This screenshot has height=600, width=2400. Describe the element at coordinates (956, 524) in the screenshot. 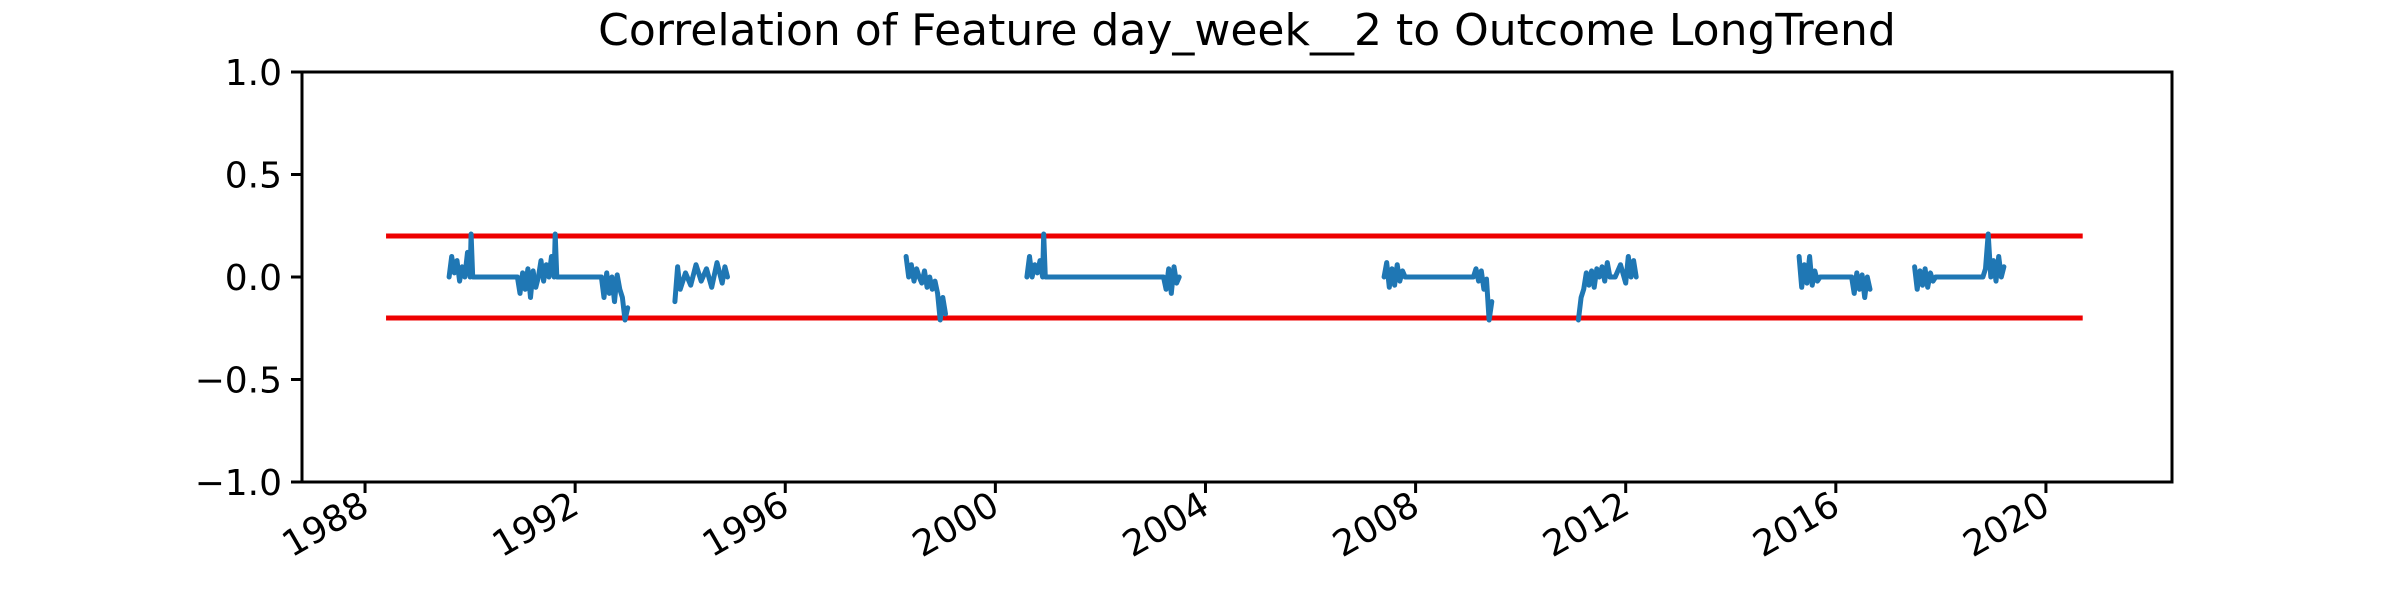

I see `x-tick-label: 2000` at that location.